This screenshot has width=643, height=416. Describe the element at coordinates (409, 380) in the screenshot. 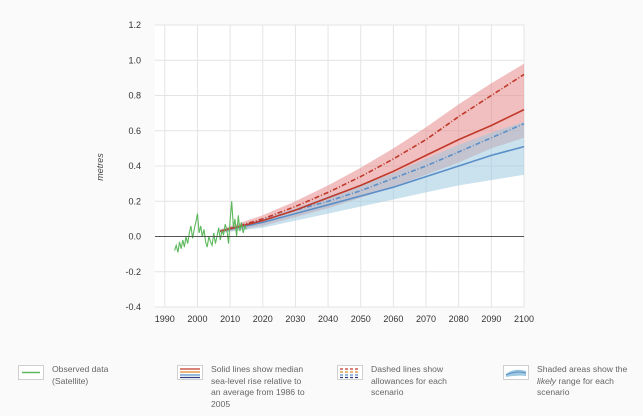

I see `legend-dashed-line2: allowances for each` at that location.